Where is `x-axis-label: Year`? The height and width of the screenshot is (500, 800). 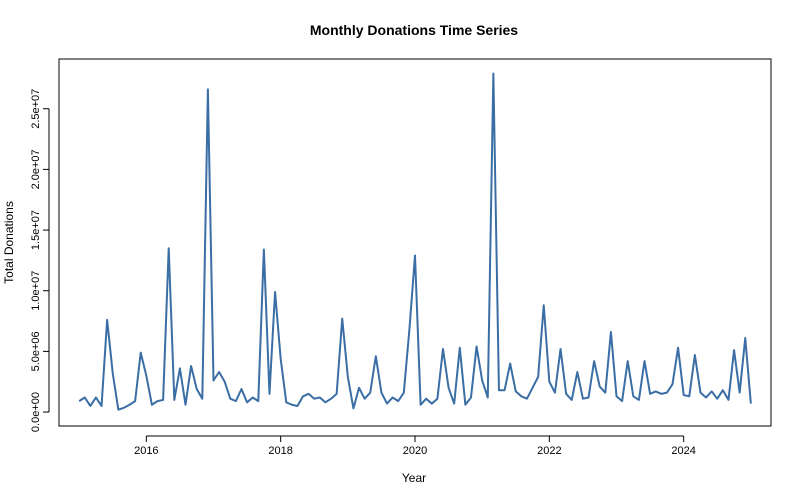
x-axis-label: Year is located at coordinates (414, 478).